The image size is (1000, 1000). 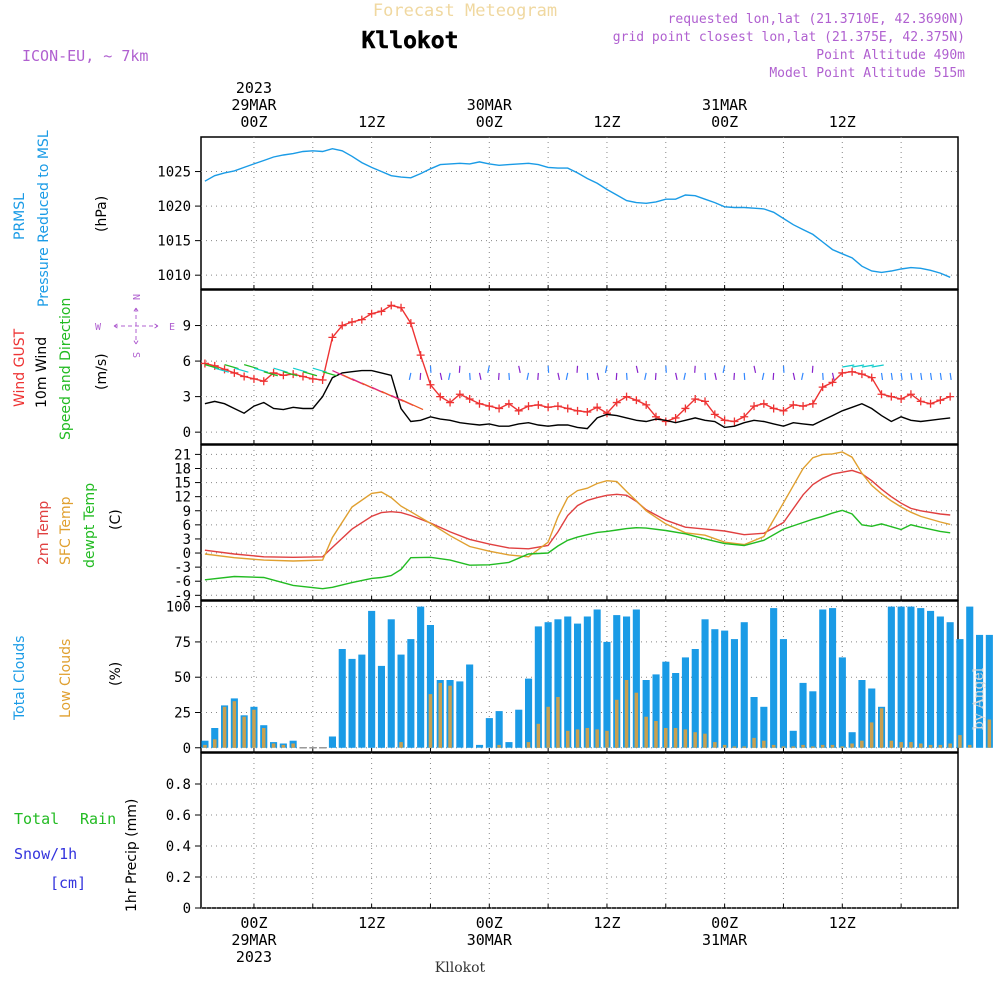 What do you see at coordinates (187, 512) in the screenshot?
I see `temperature-ytick-label: 9` at bounding box center [187, 512].